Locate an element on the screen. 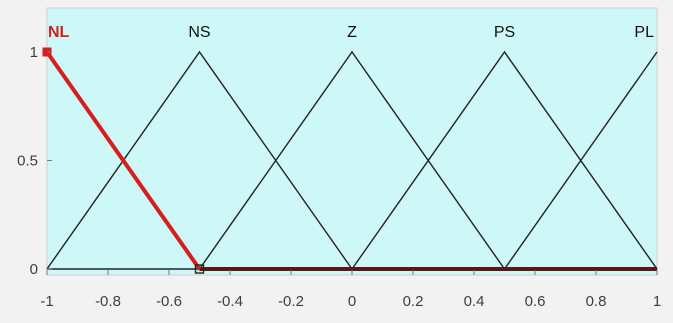 Image resolution: width=673 pixels, height=323 pixels. x-tick-label: 0.2 is located at coordinates (413, 301).